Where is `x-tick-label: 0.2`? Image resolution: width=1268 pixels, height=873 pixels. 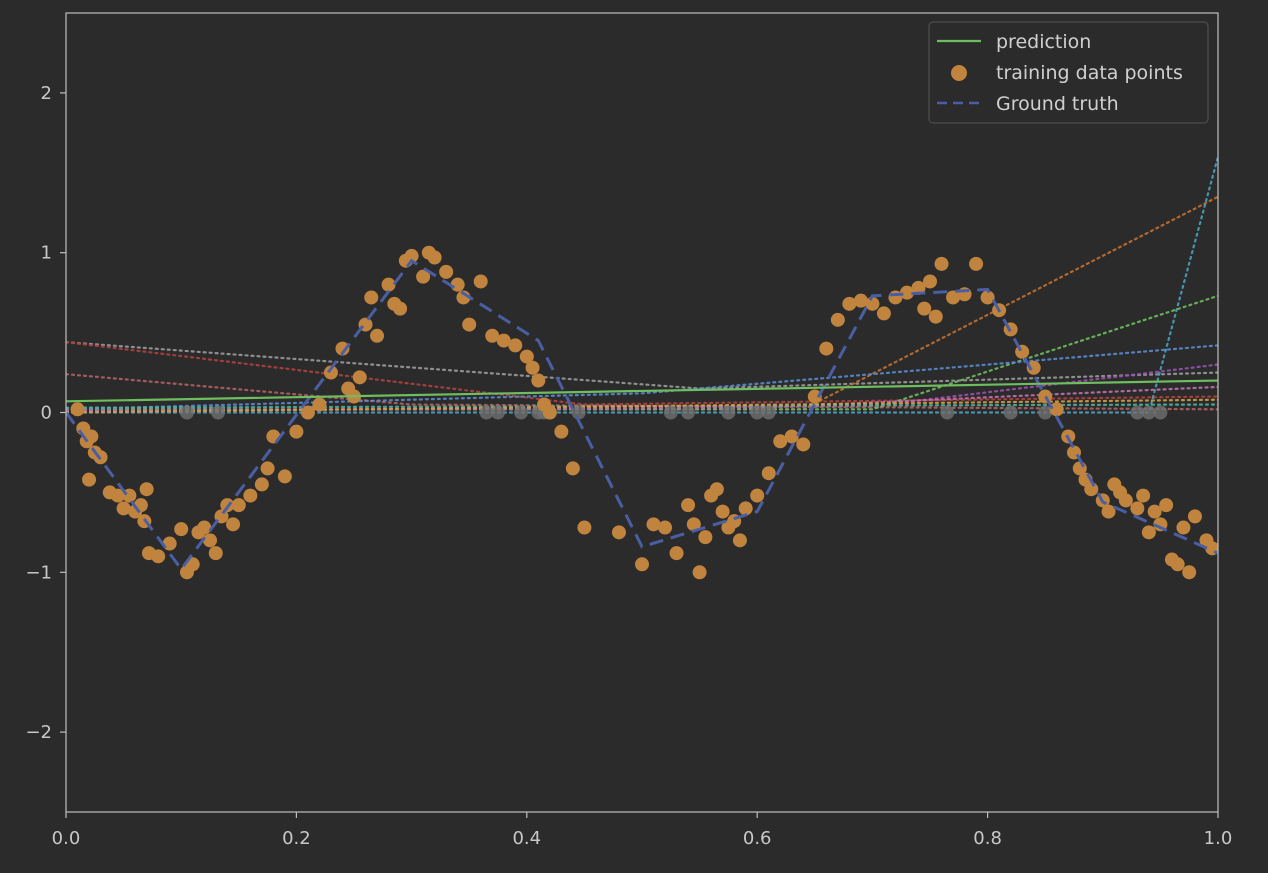 x-tick-label: 0.2 is located at coordinates (296, 838).